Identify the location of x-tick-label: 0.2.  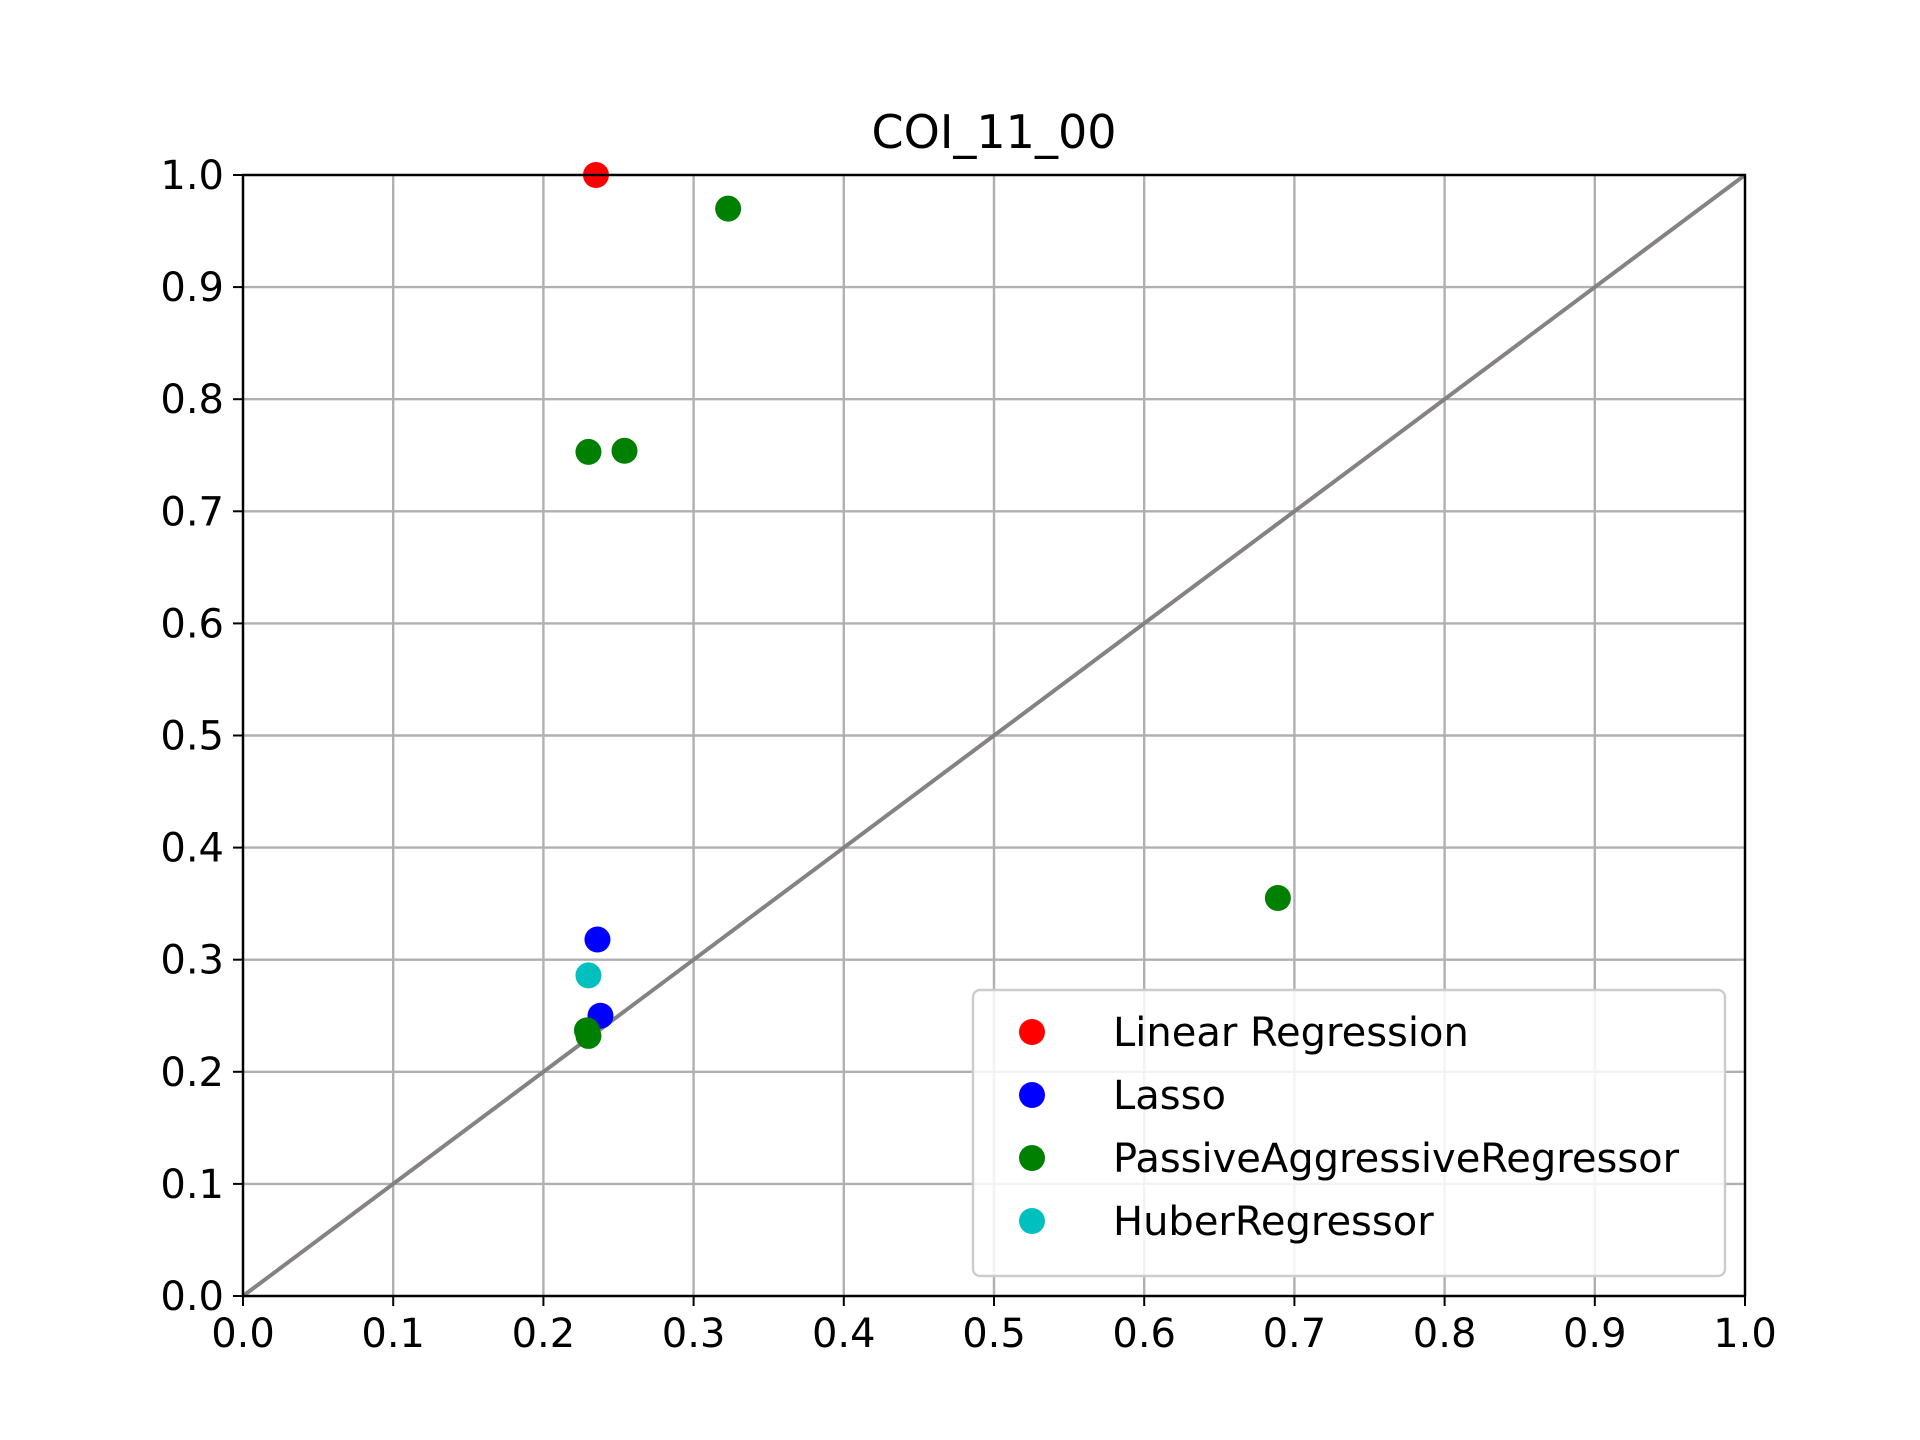
(544, 1334).